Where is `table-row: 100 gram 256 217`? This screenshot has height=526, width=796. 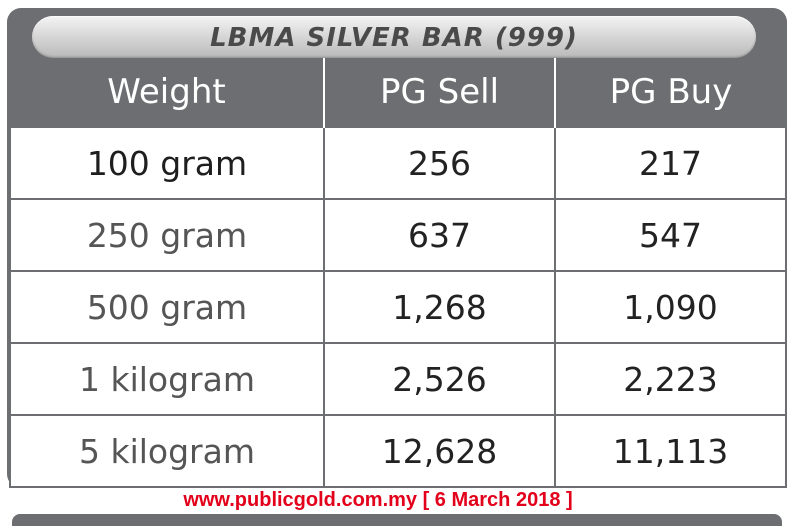
table-row: 100 gram 256 217 is located at coordinates (398, 163).